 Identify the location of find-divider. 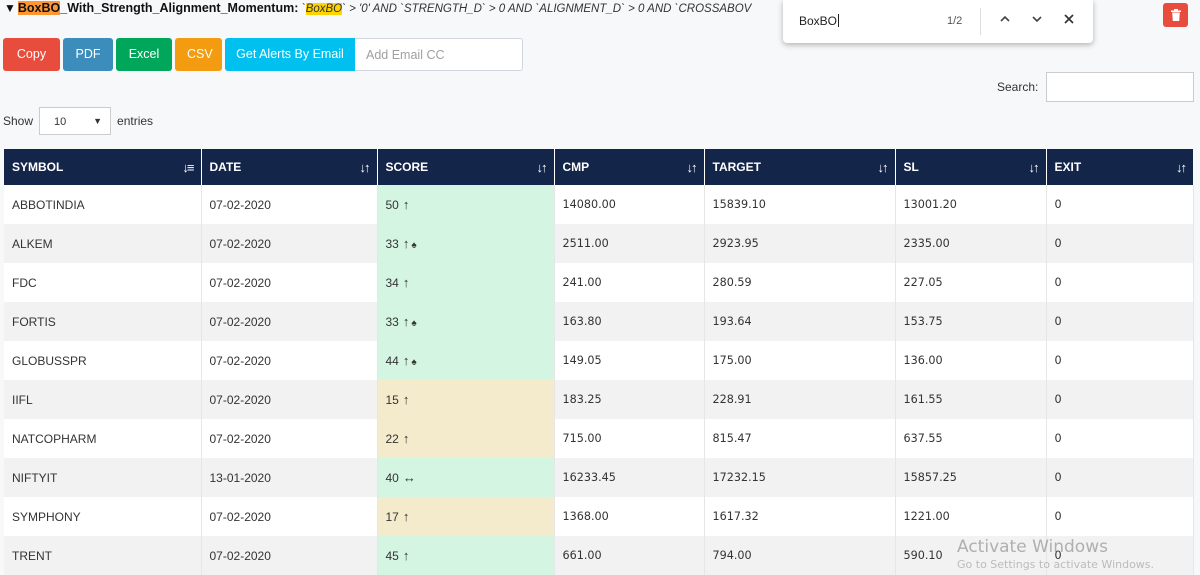
(980, 21).